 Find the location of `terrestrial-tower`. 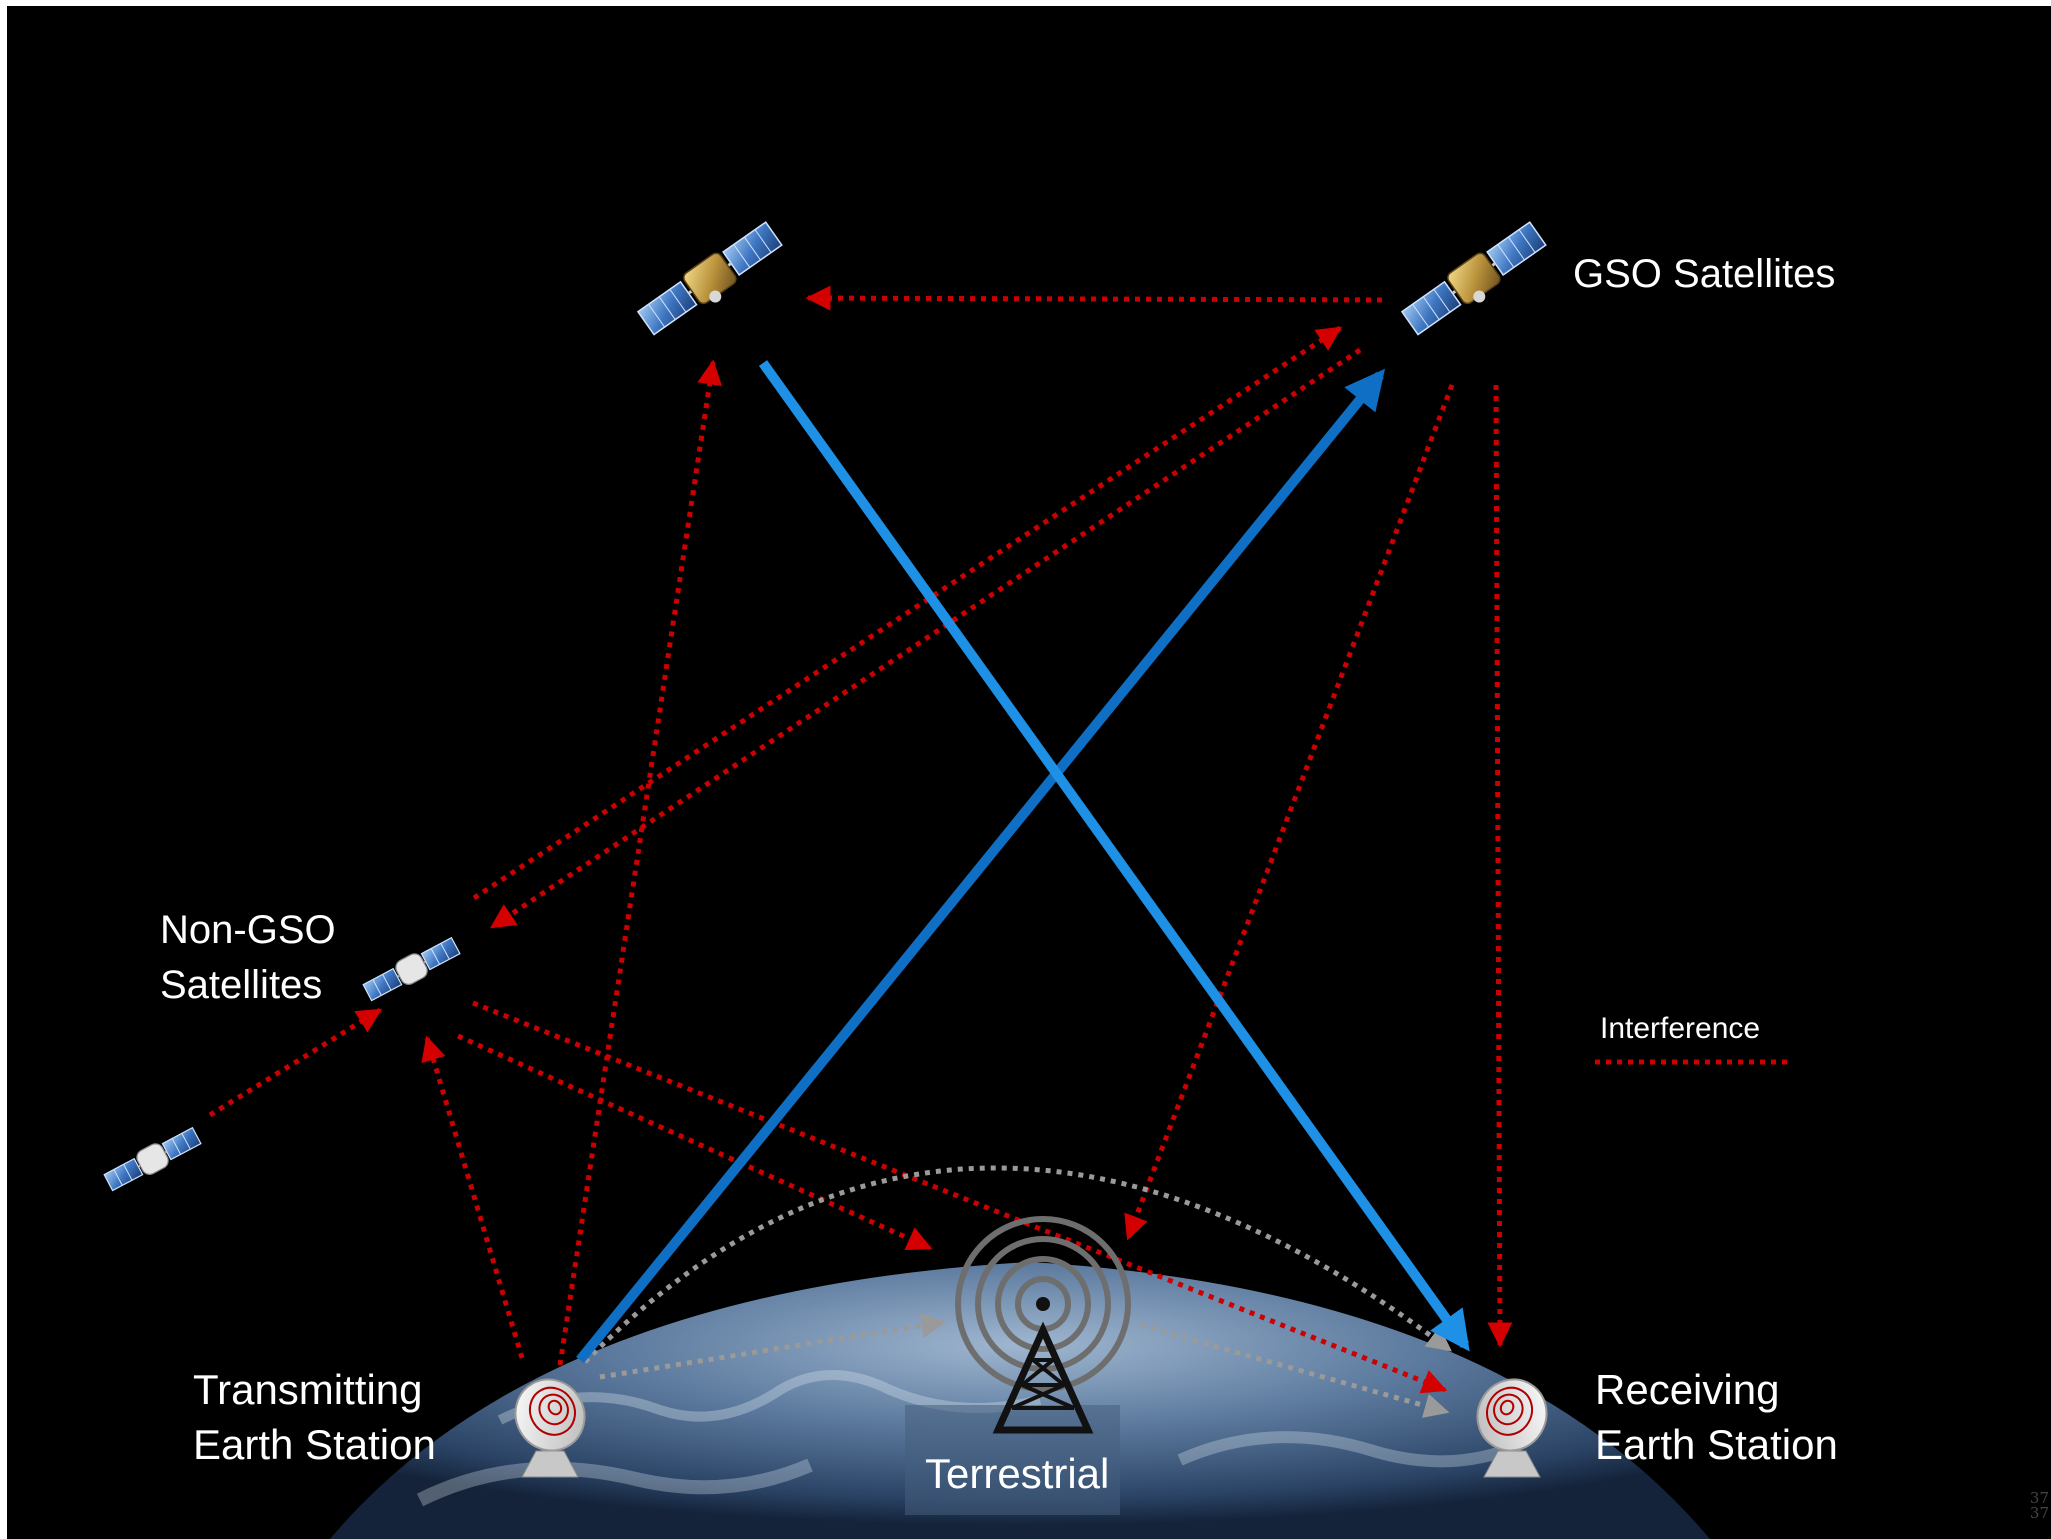

terrestrial-tower is located at coordinates (1043, 1325).